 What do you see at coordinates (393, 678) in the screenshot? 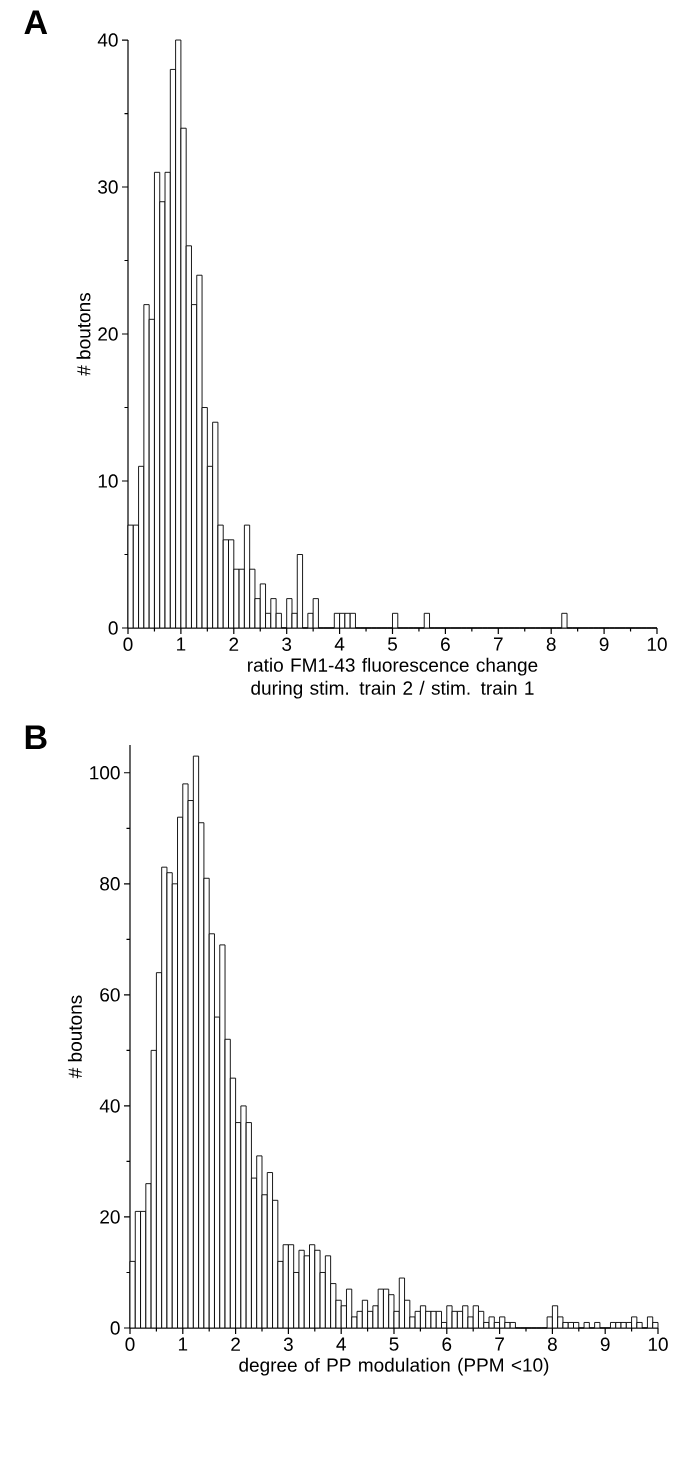
I see `x-axis-title: ratio FM1-43 fluorescence change during stim. train 2 / stim. train 1` at bounding box center [393, 678].